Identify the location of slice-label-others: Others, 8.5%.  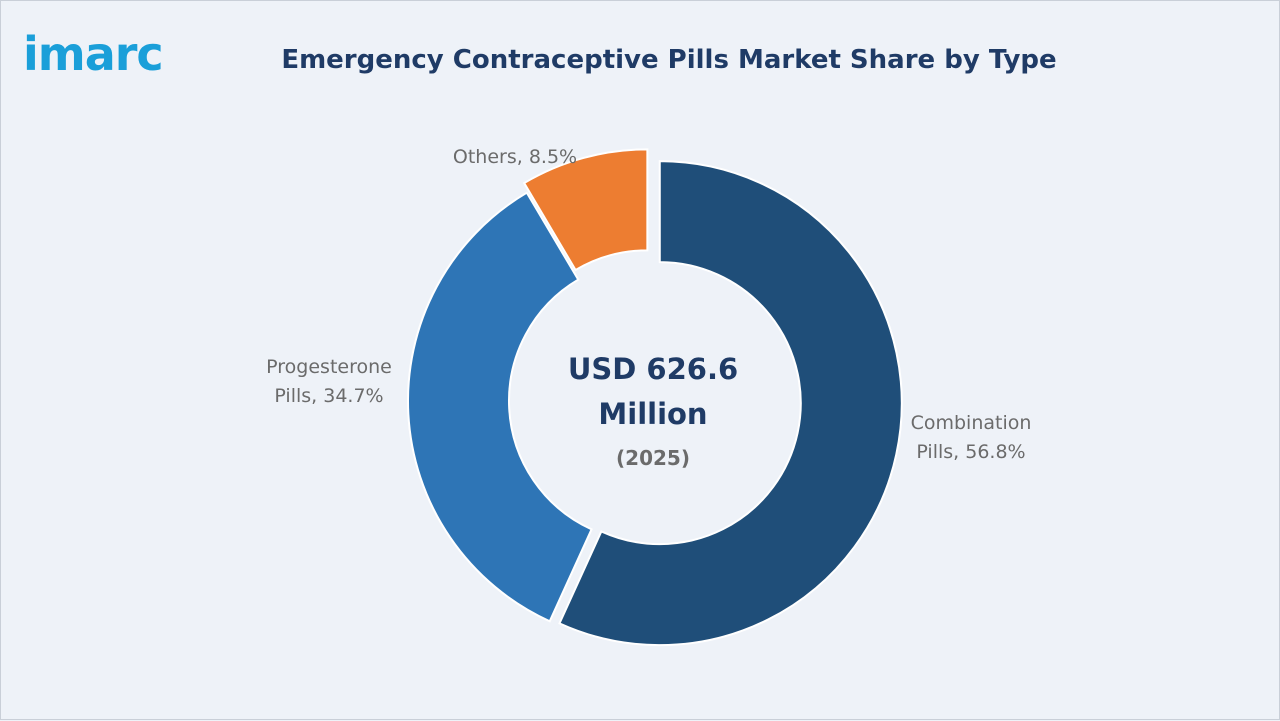
(515, 157).